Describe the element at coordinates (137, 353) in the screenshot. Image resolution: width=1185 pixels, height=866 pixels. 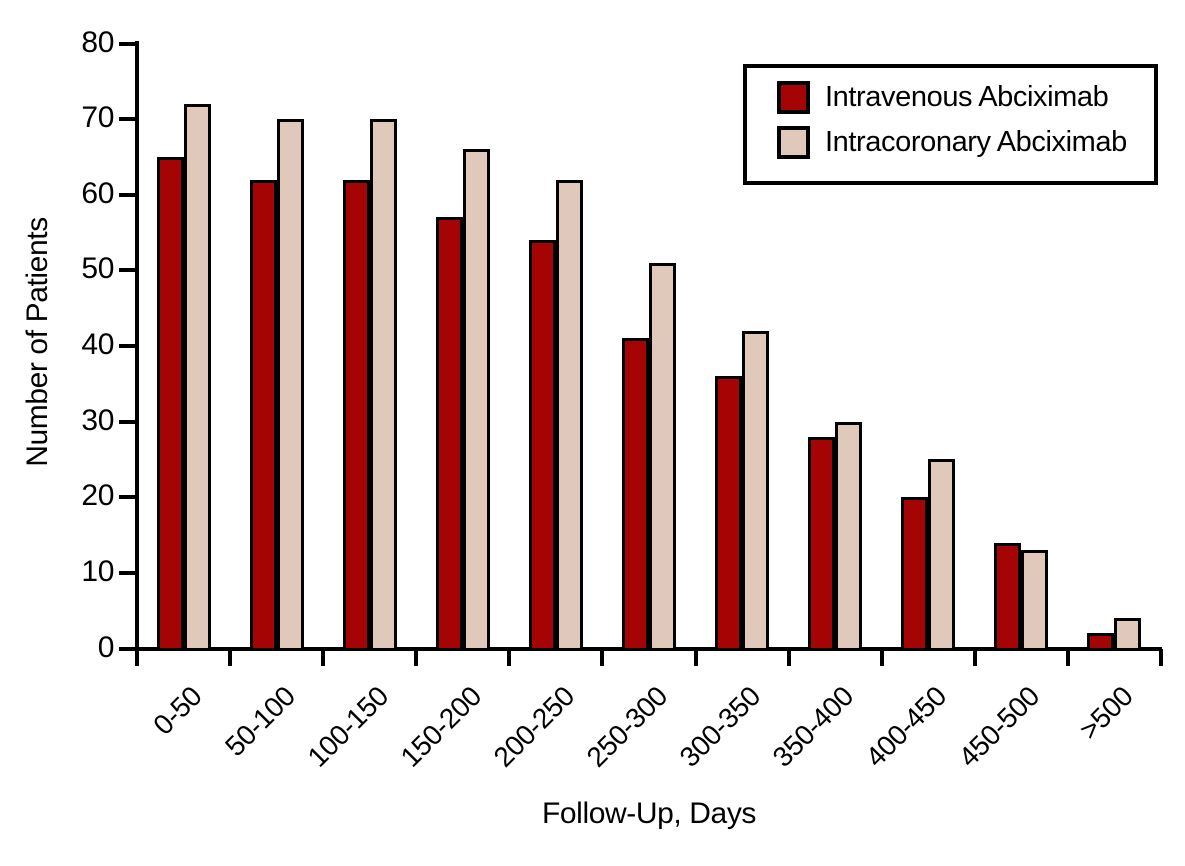
I see `y-axis-line` at that location.